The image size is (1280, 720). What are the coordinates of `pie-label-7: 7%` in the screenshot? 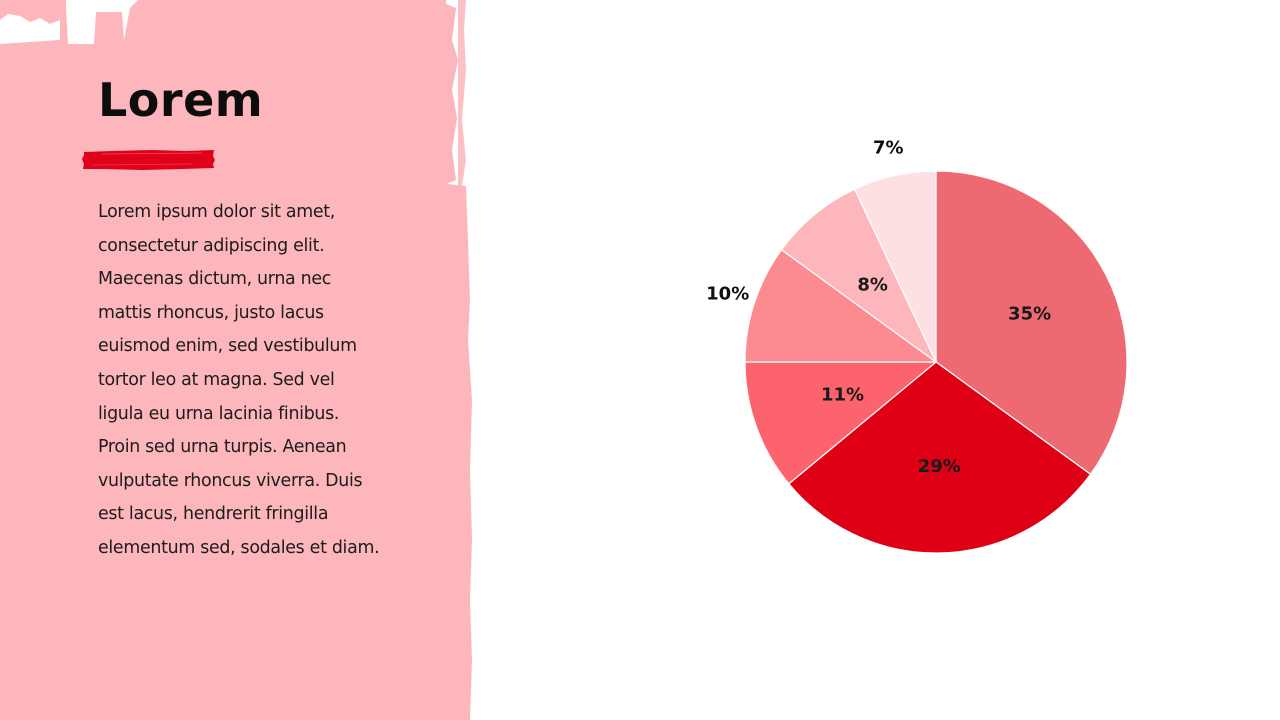 It's located at (888, 147).